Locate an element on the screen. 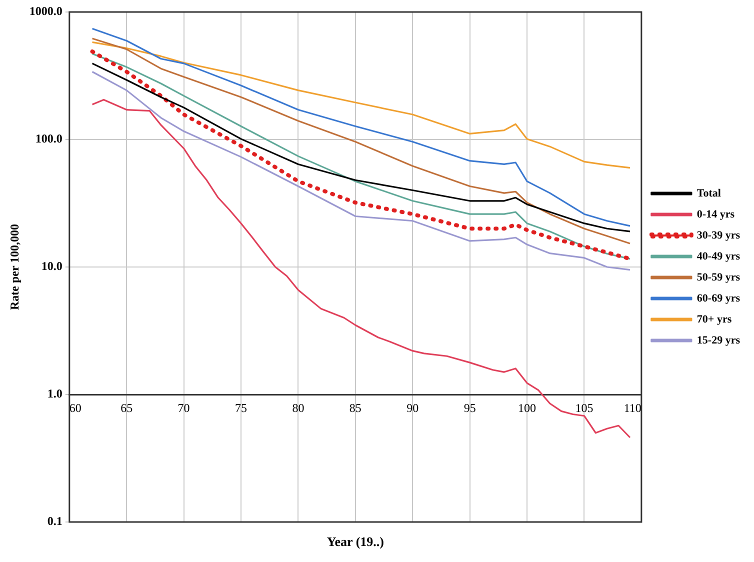 The image size is (754, 562). y-tick-label: 0.1 is located at coordinates (54, 521).